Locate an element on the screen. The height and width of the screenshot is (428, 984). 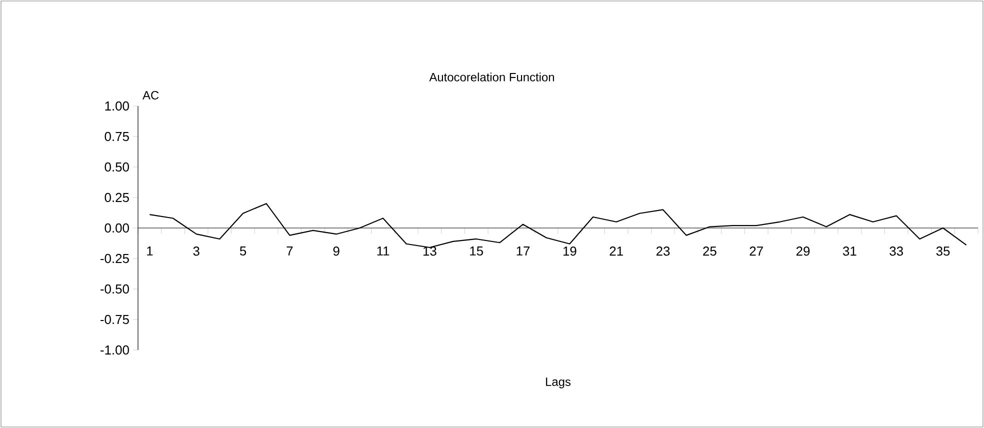
x-tick-label: 5 is located at coordinates (243, 251).